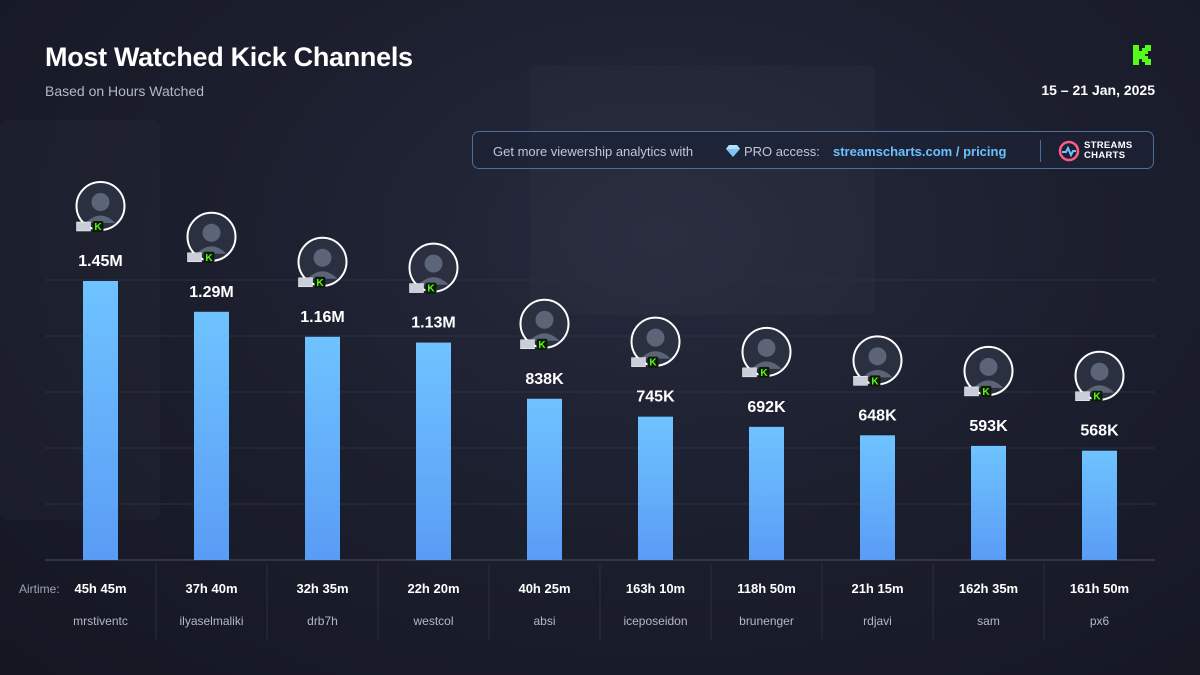  Describe the element at coordinates (211, 588) in the screenshot. I see `airtime-value: 37h 40m` at that location.